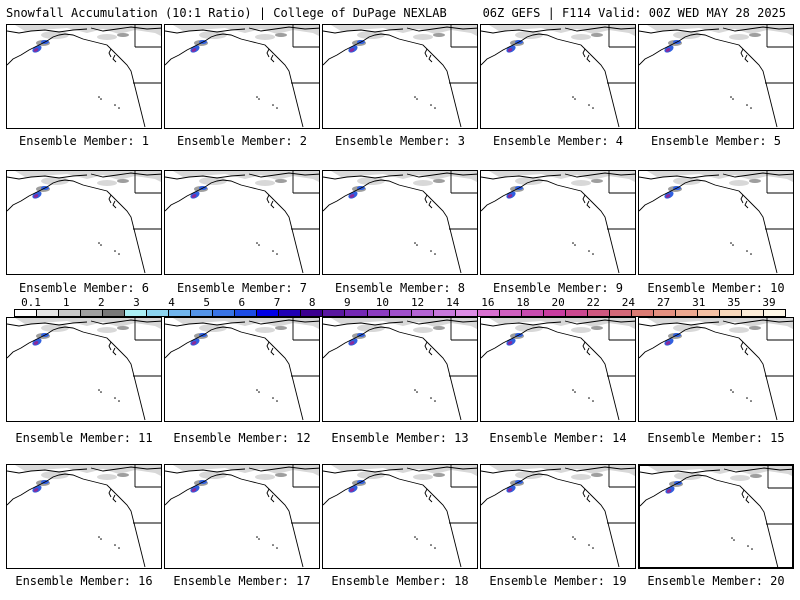 This screenshot has height=600, width=800. I want to click on colorbar-tick-label: 24, so click(628, 302).